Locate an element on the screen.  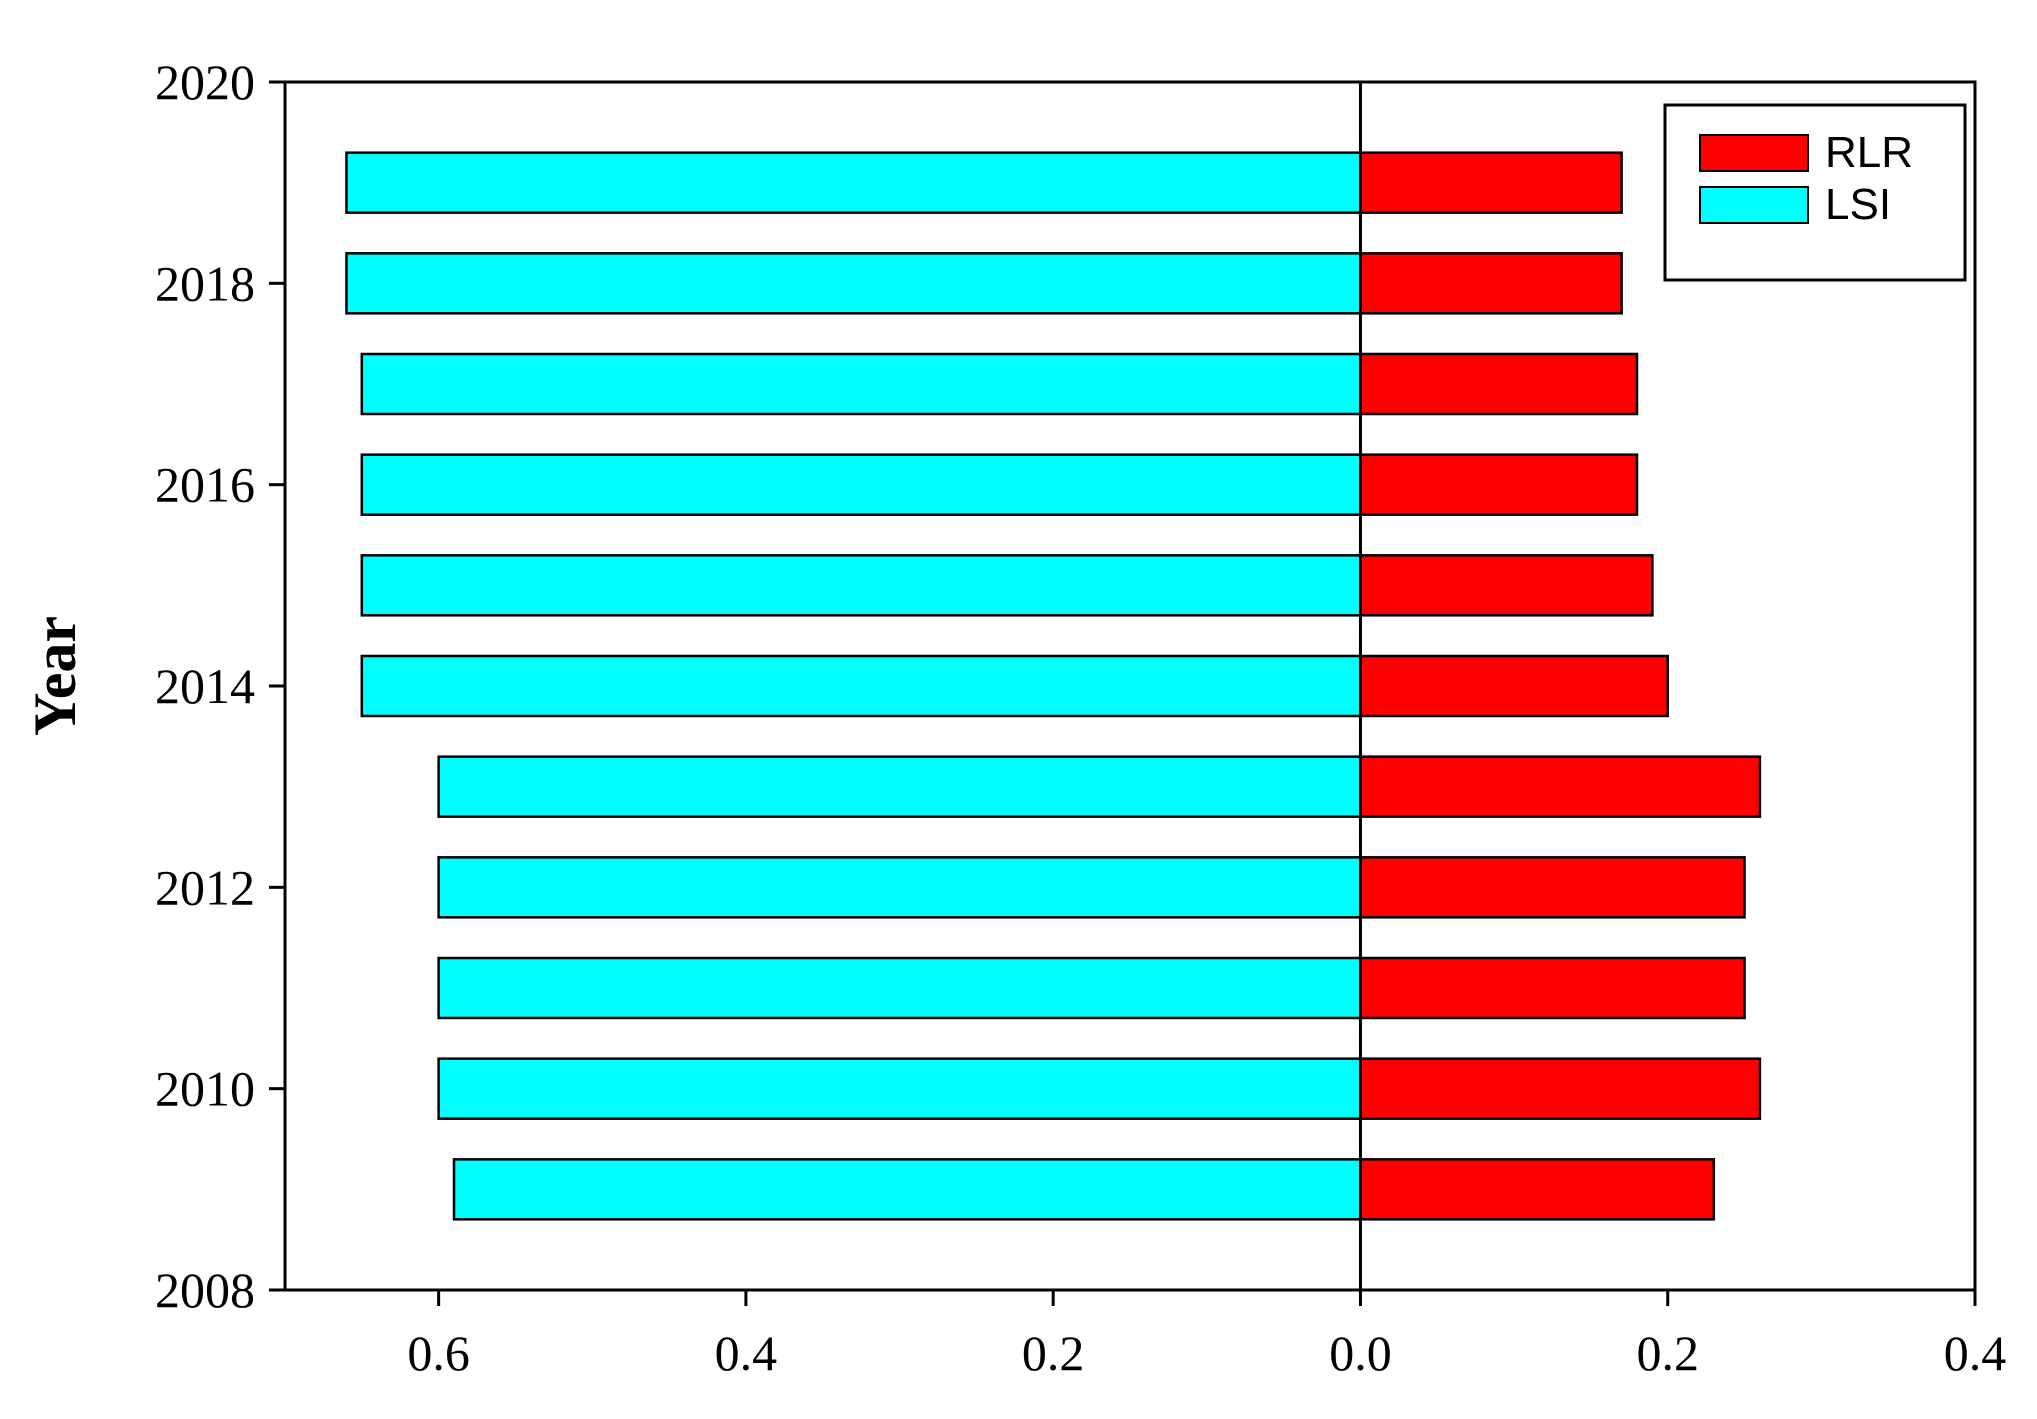
bar-rlr-2019 is located at coordinates (1491, 182).